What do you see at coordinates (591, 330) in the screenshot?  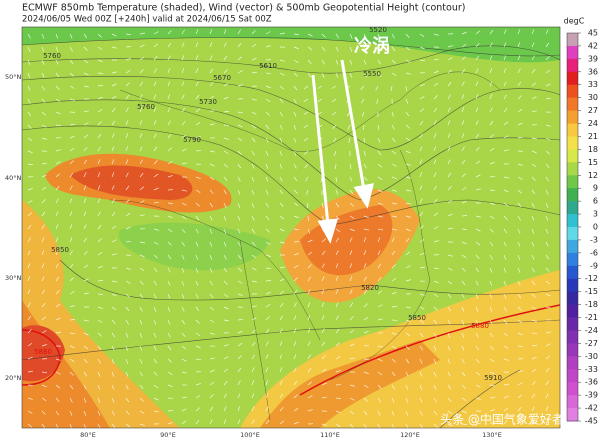 I see `colorbar-tick-label: -24` at bounding box center [591, 330].